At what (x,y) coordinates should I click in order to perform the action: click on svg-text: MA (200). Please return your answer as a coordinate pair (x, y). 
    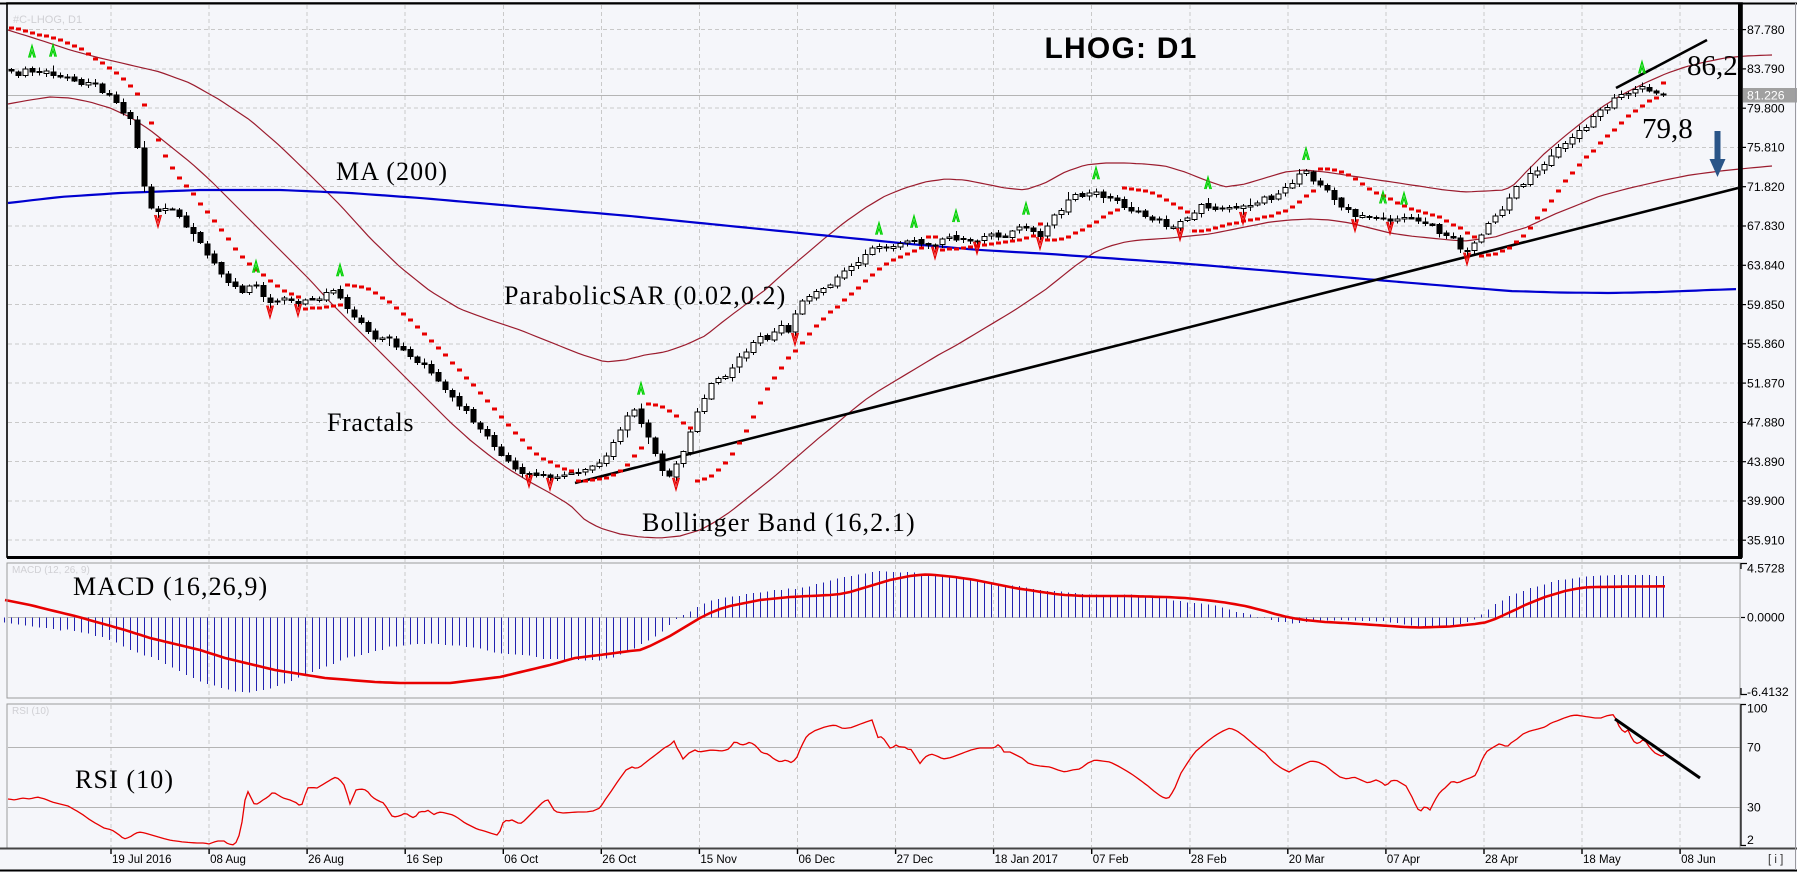
    Looking at the image, I should click on (392, 171).